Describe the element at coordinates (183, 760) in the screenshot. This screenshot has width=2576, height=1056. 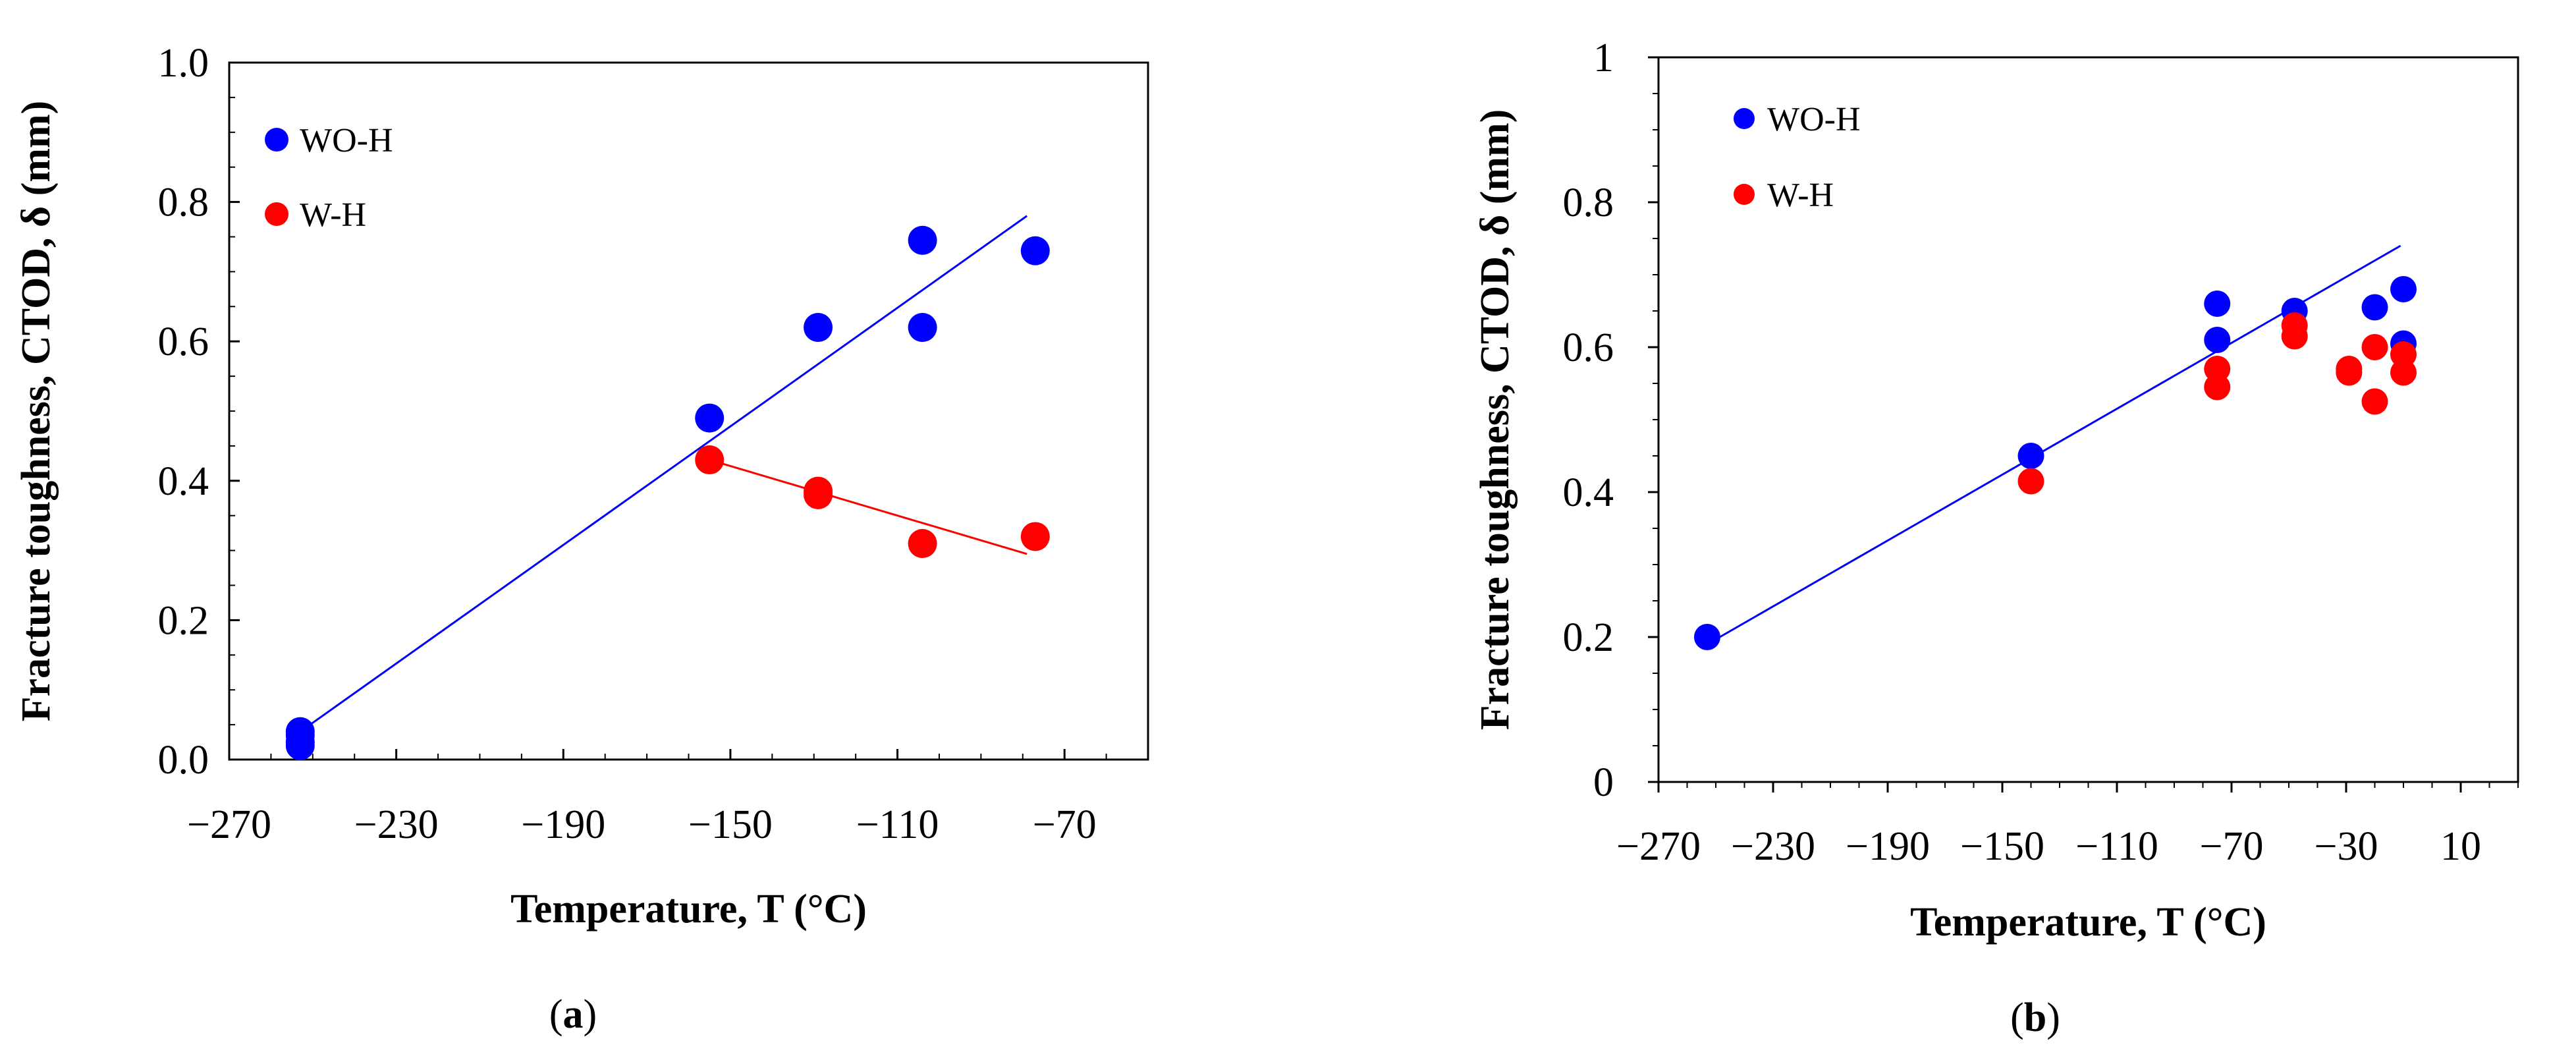
I see `y-tick-label: 0.0` at that location.